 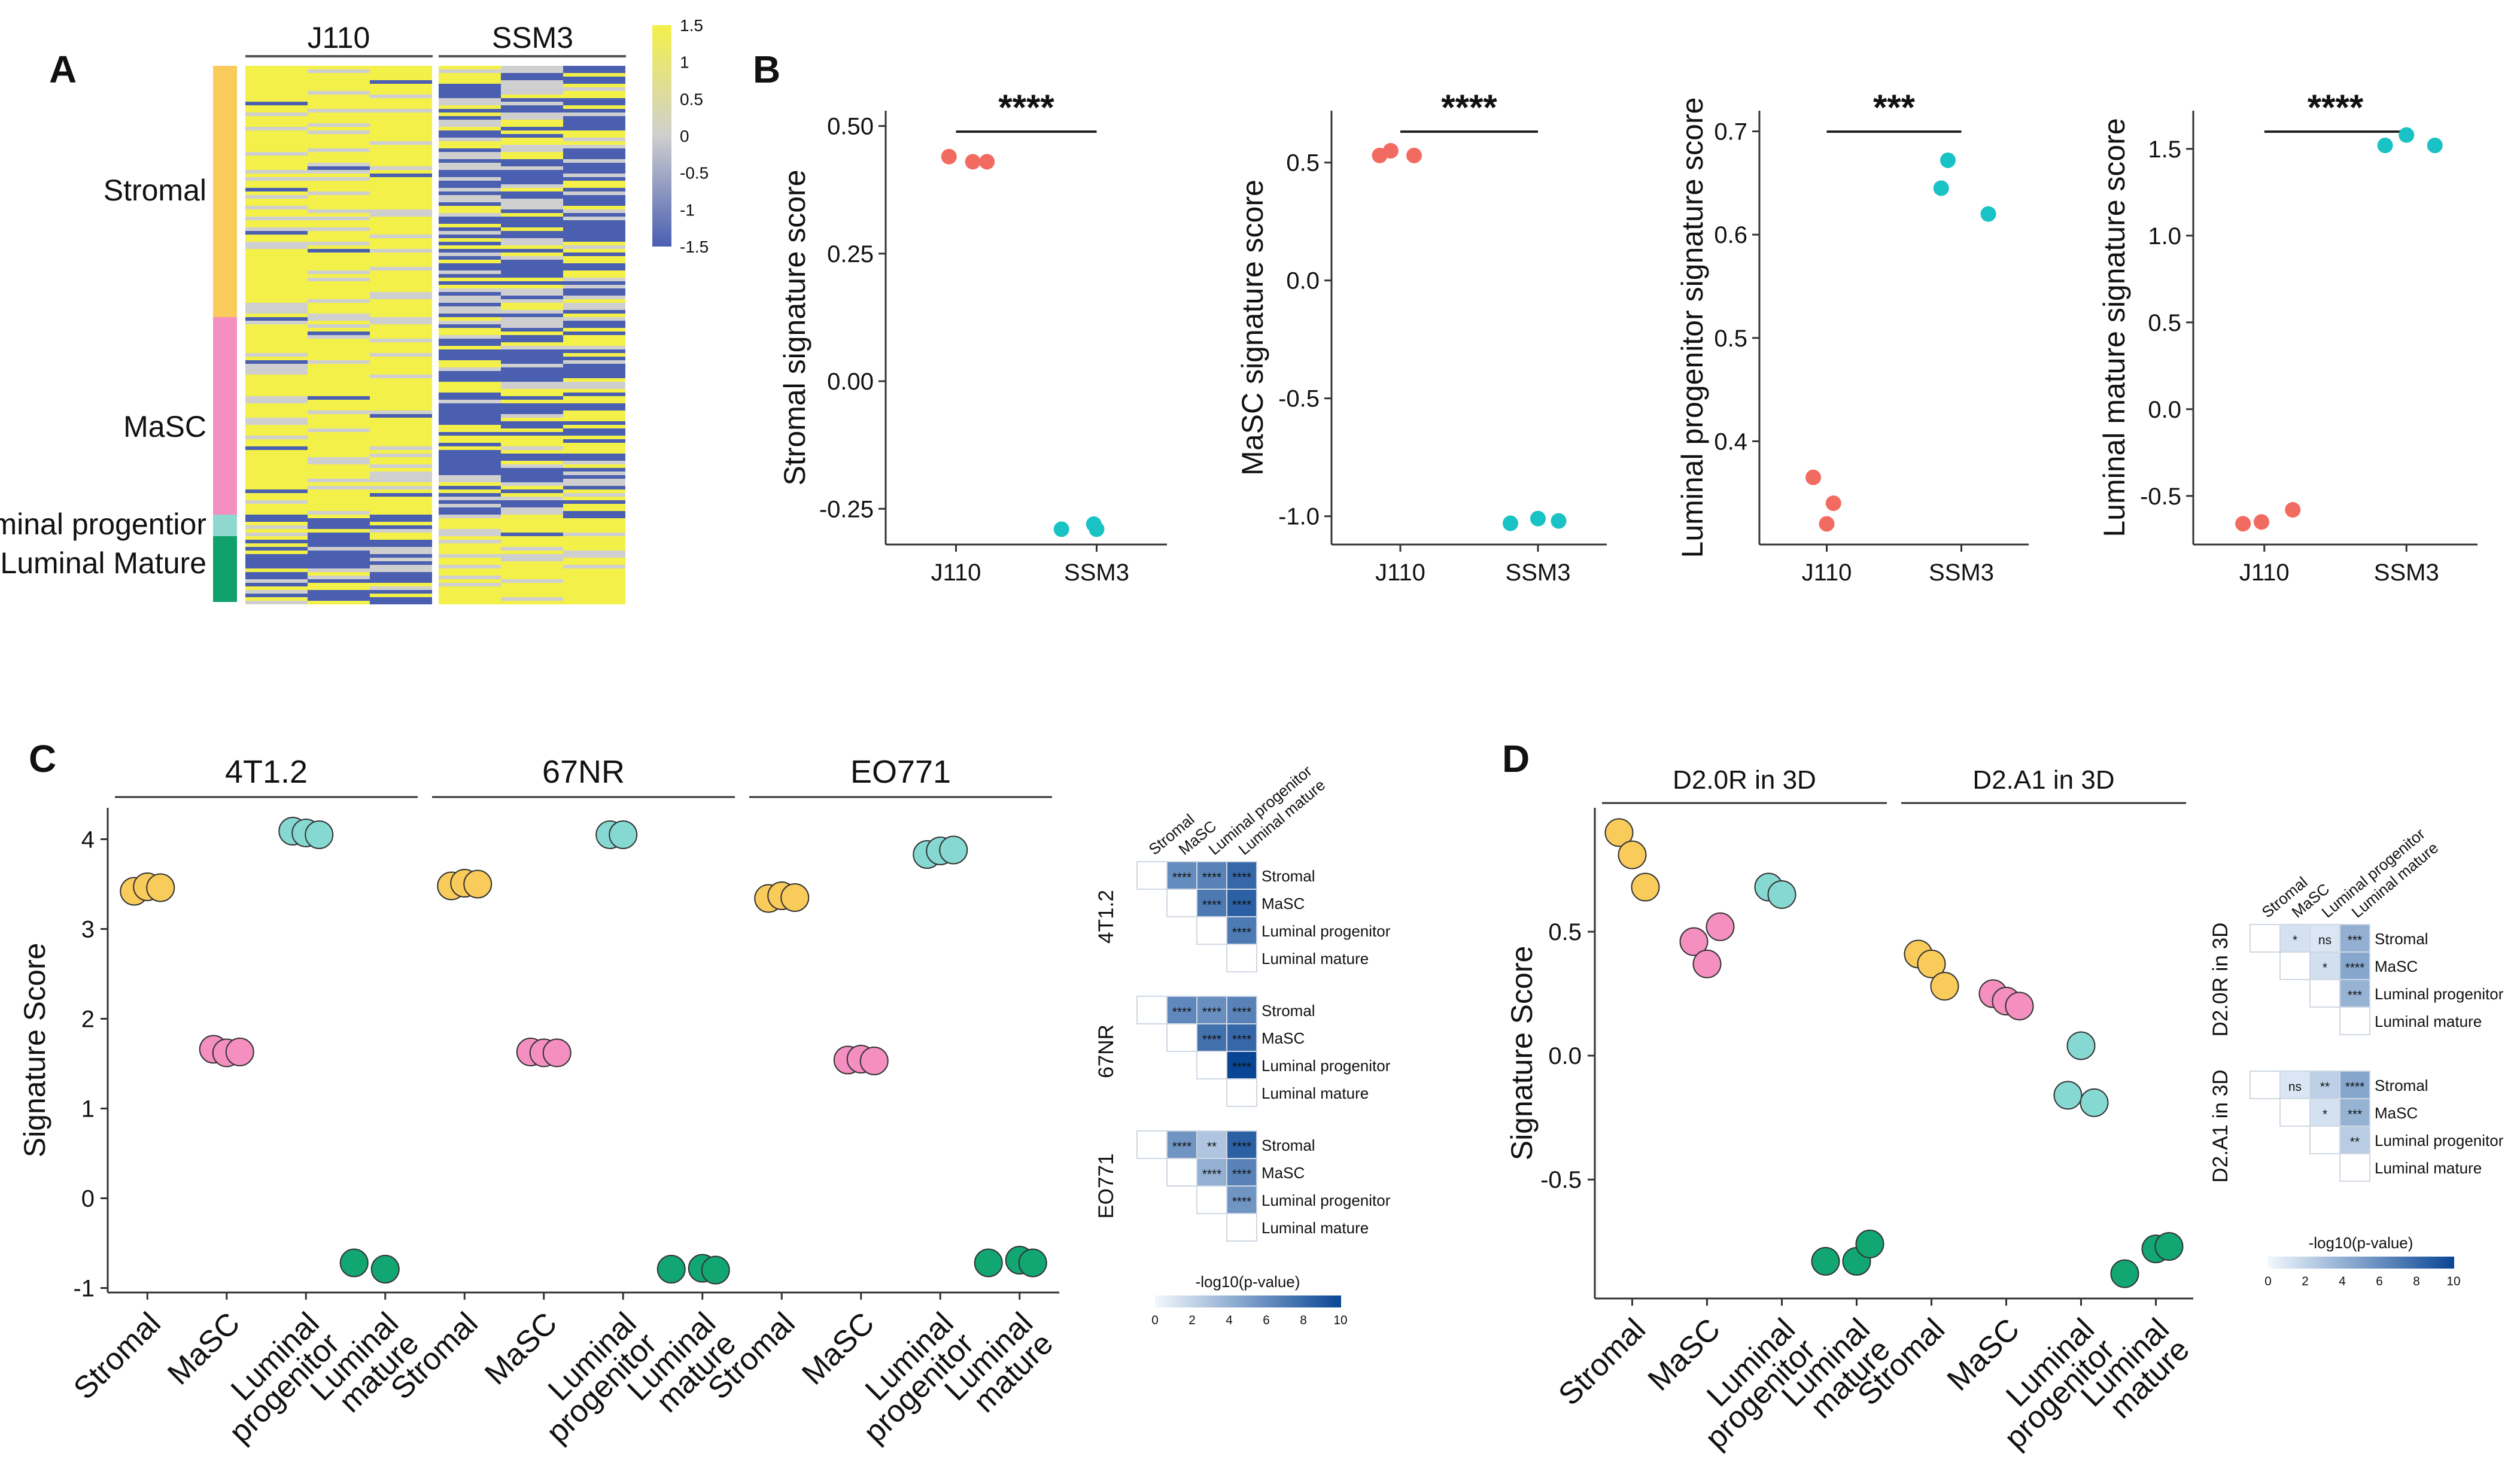 What do you see at coordinates (662, 136) in the screenshot?
I see `heatmap-colorbar` at bounding box center [662, 136].